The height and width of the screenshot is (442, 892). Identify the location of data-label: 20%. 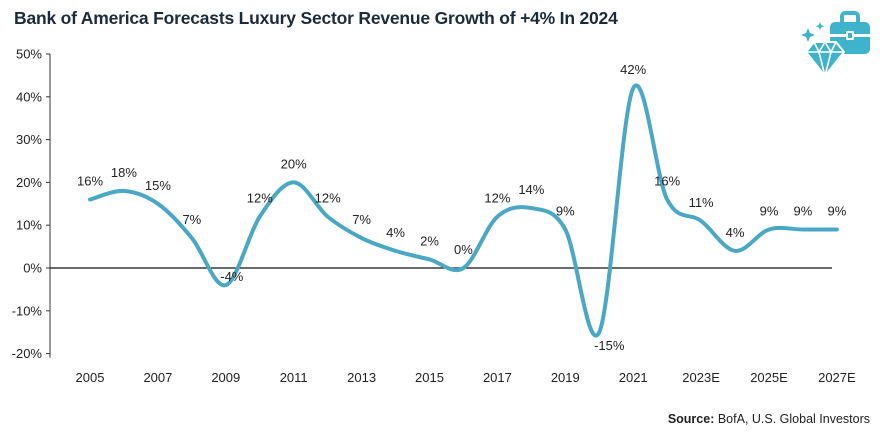
(294, 163).